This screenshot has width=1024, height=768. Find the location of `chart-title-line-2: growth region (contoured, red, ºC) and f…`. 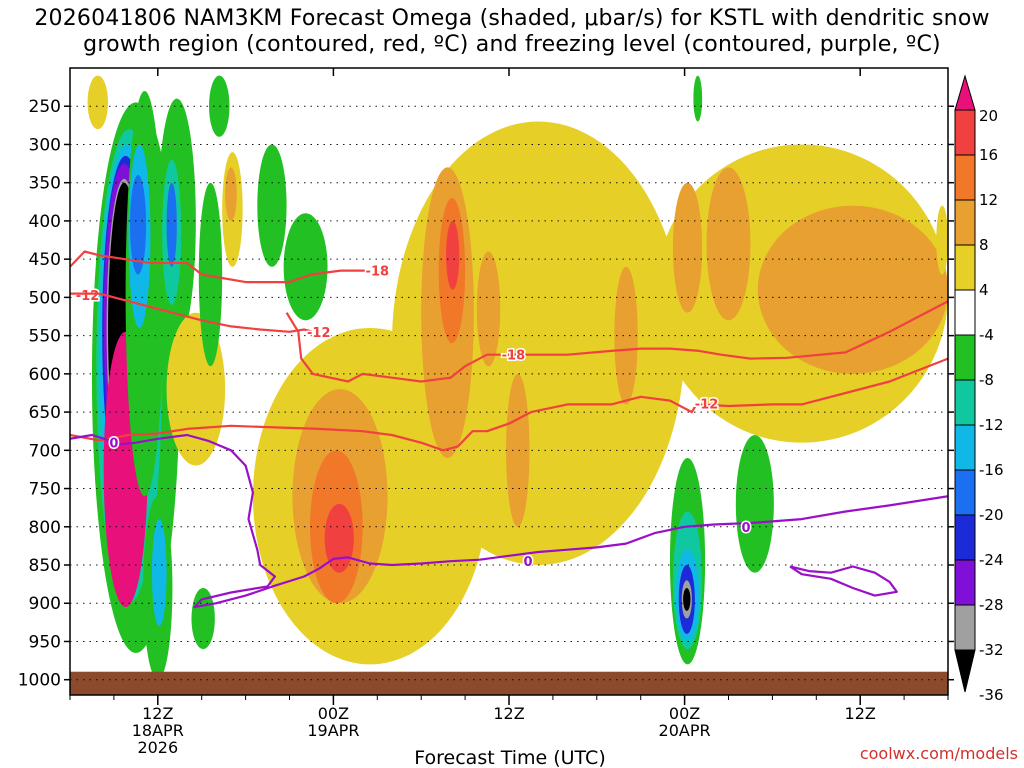

chart-title-line-2: growth region (contoured, red, ºC) and f… is located at coordinates (512, 44).